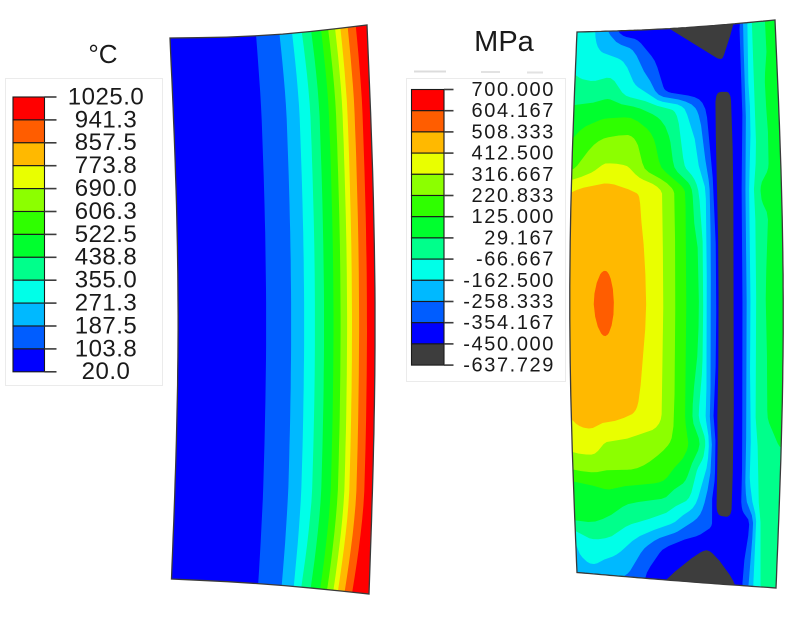 This screenshot has width=804, height=621. I want to click on svg-text: -258.333, so click(509, 302).